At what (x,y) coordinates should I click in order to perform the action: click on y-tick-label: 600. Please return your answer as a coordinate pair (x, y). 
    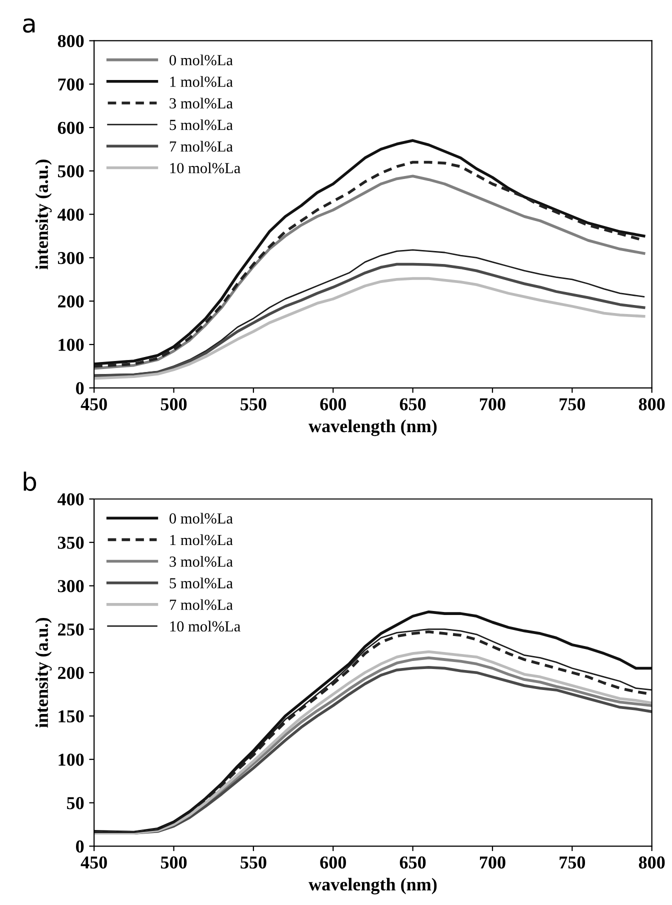
    Looking at the image, I should click on (71, 128).